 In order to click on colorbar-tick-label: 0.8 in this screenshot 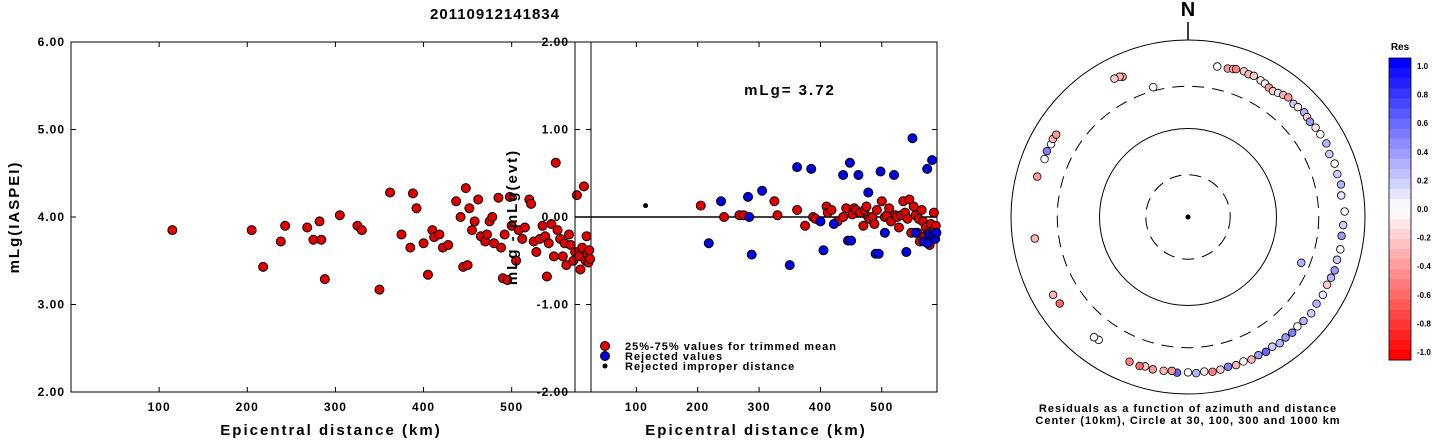, I will do `click(1423, 95)`.